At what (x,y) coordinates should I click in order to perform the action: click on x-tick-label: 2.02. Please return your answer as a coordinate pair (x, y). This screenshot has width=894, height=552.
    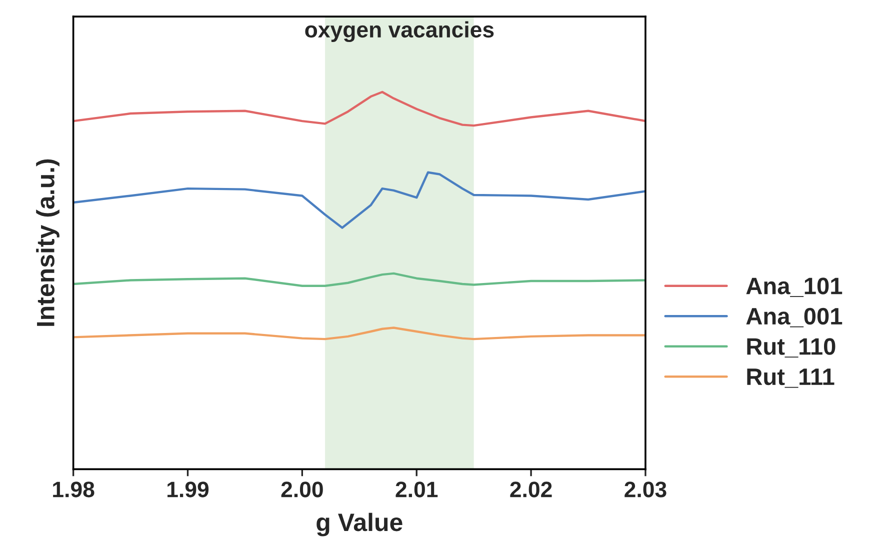
    Looking at the image, I should click on (531, 490).